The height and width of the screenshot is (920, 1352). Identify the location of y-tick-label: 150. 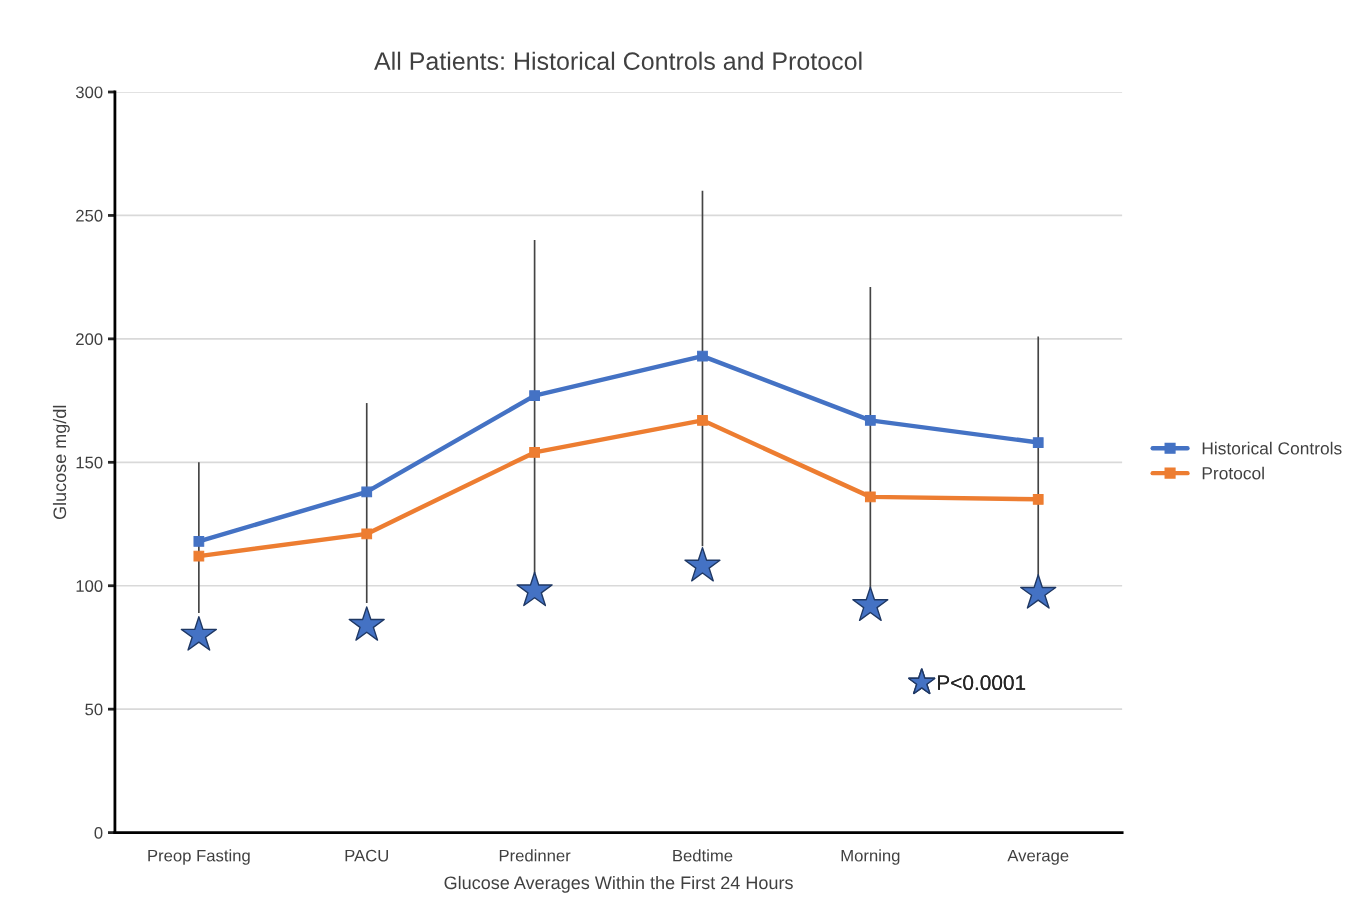
(89, 462).